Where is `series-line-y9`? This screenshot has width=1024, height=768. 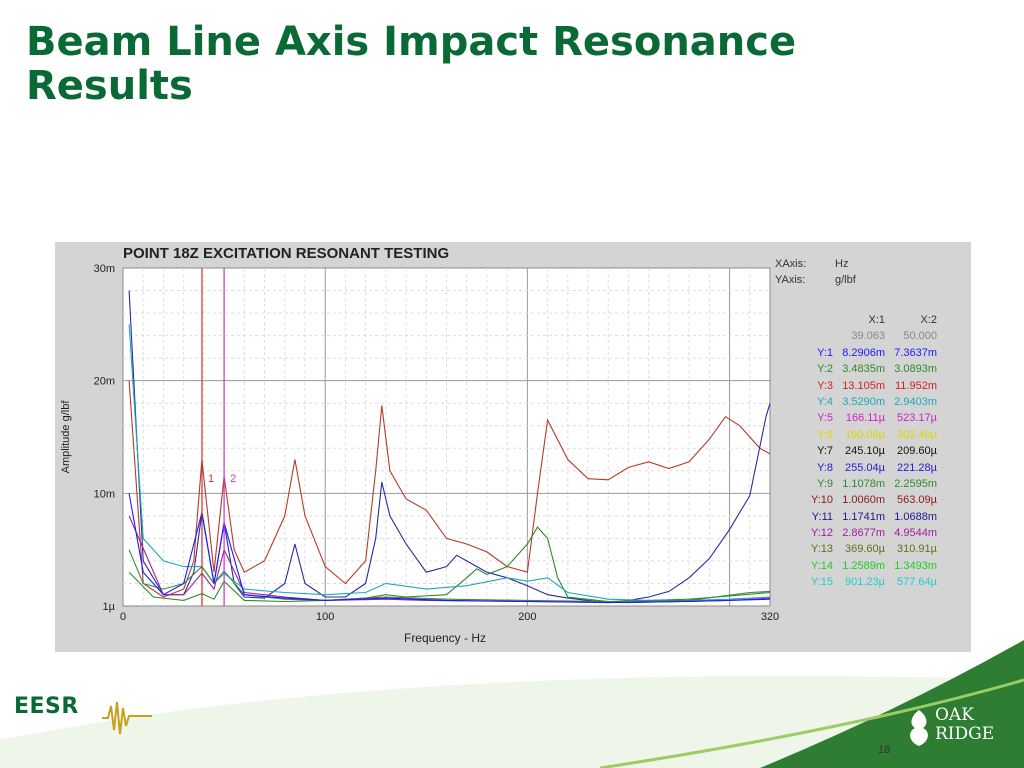 series-line-y9 is located at coordinates (449, 564).